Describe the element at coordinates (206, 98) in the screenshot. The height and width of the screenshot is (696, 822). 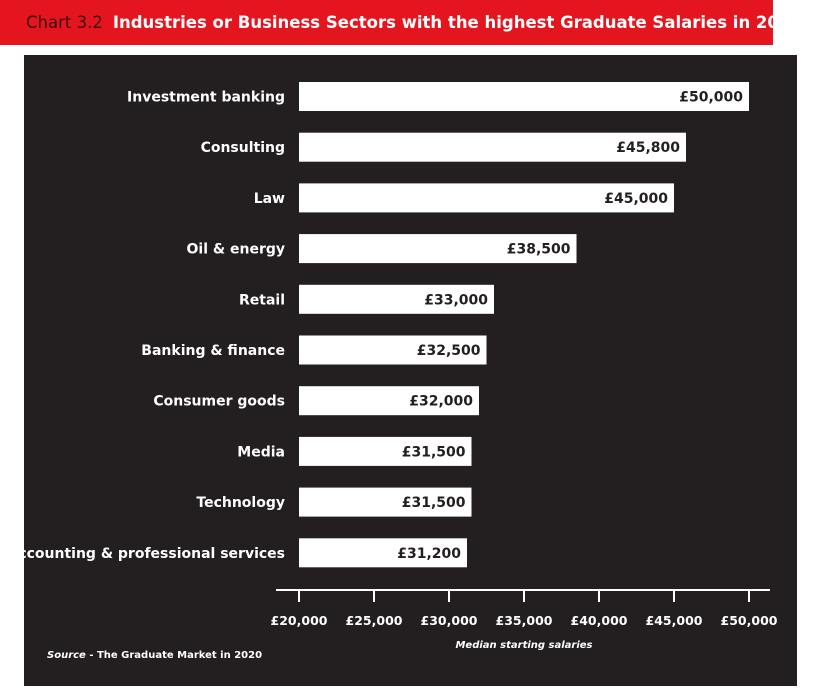
I see `category-label: Investment banking` at that location.